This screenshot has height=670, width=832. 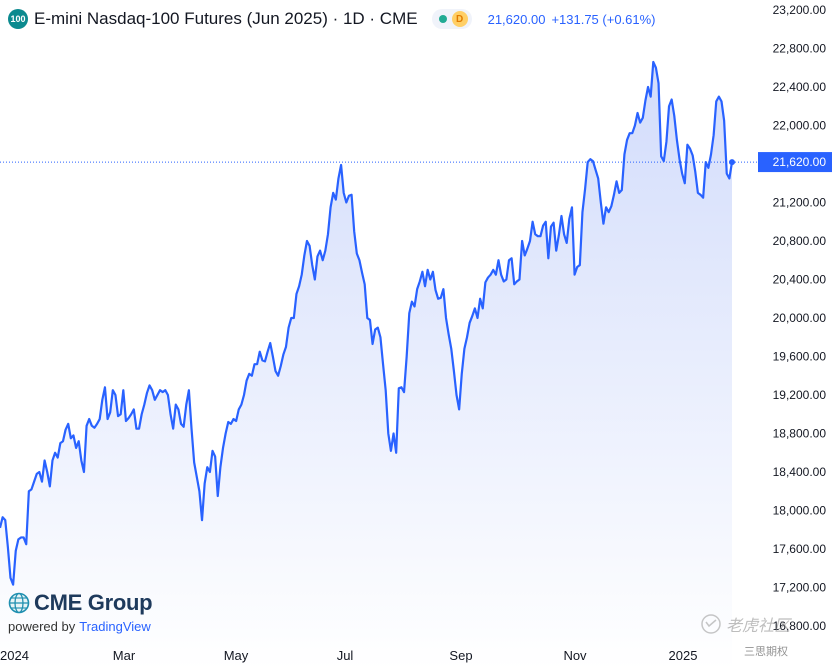 What do you see at coordinates (115, 626) in the screenshot?
I see `tradingview-link: TradingView` at bounding box center [115, 626].